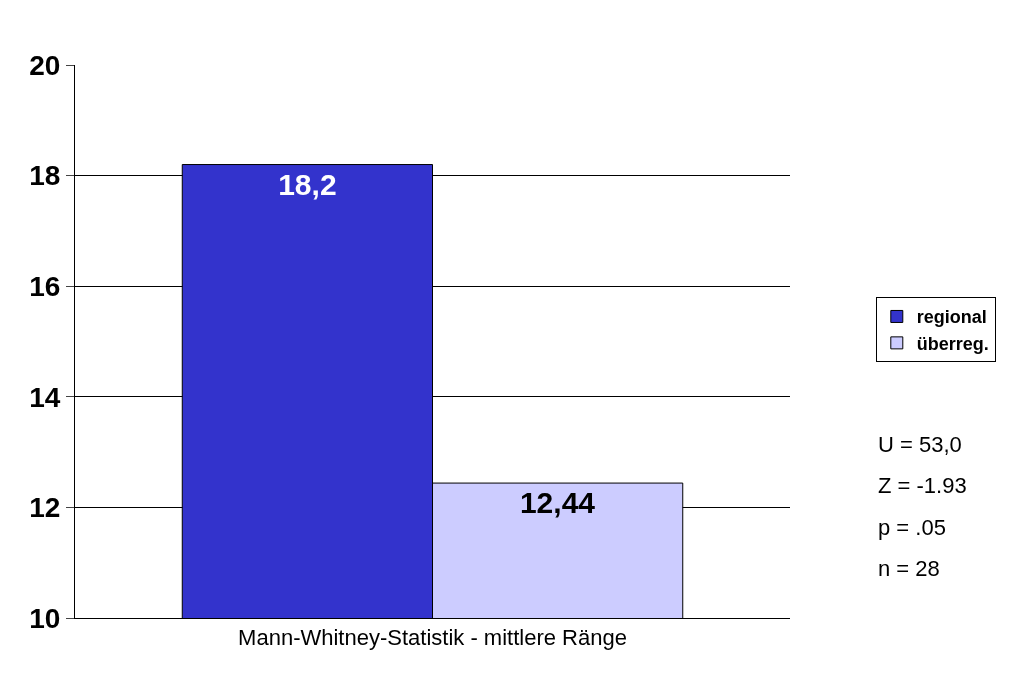 Image resolution: width=1021 pixels, height=675 pixels. Describe the element at coordinates (952, 343) in the screenshot. I see `legend-label: überreg.` at that location.